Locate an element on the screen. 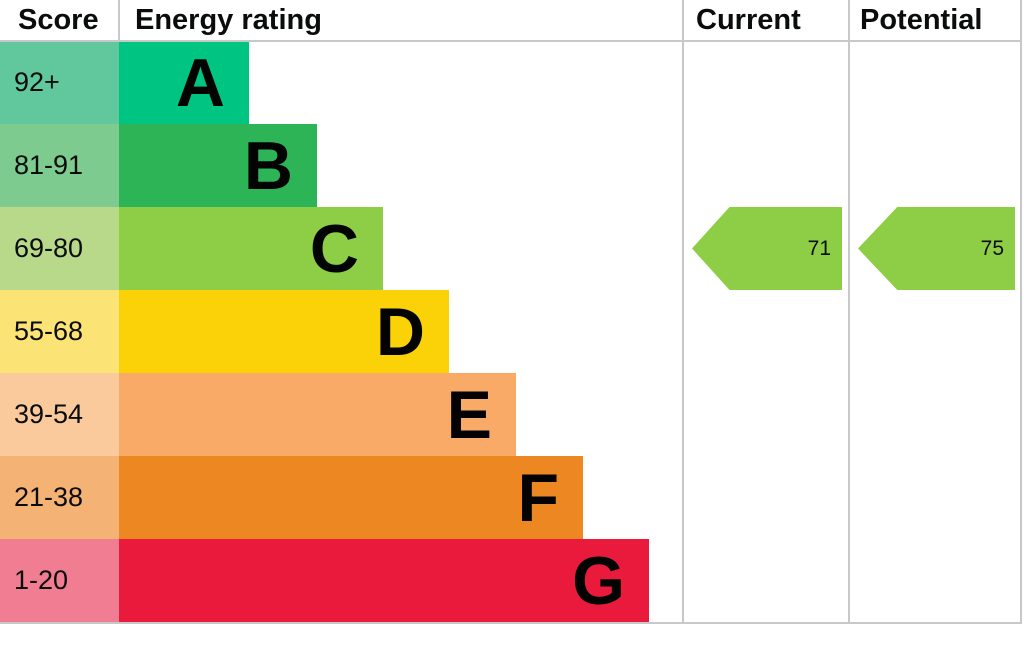 The image size is (1024, 666). score-cell: 81-91 is located at coordinates (59, 165).